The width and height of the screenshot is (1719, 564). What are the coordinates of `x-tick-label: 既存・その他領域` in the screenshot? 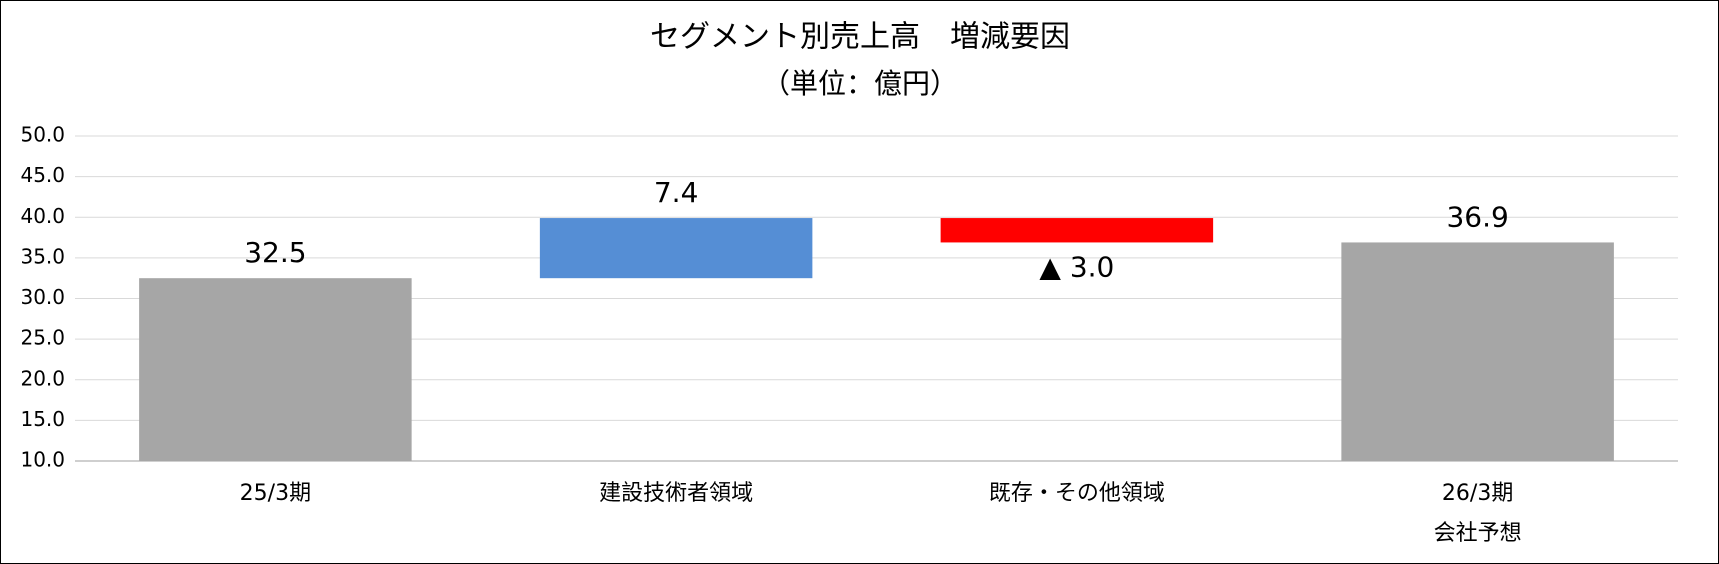 It's located at (1076, 493).